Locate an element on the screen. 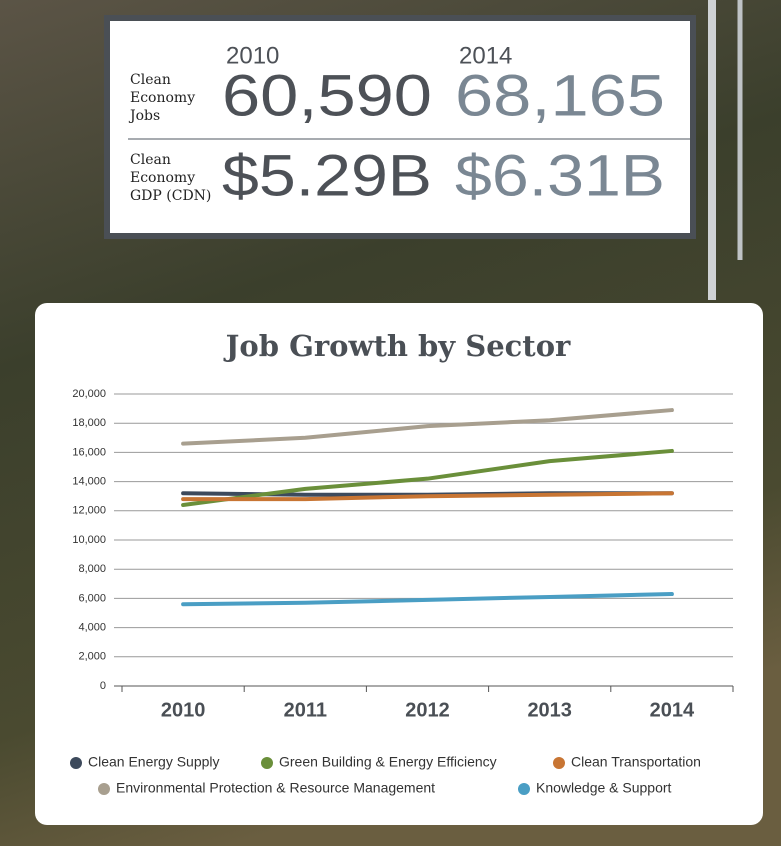 The width and height of the screenshot is (781, 851). legend-label: Green Building & Energy Efficiency is located at coordinates (388, 762).